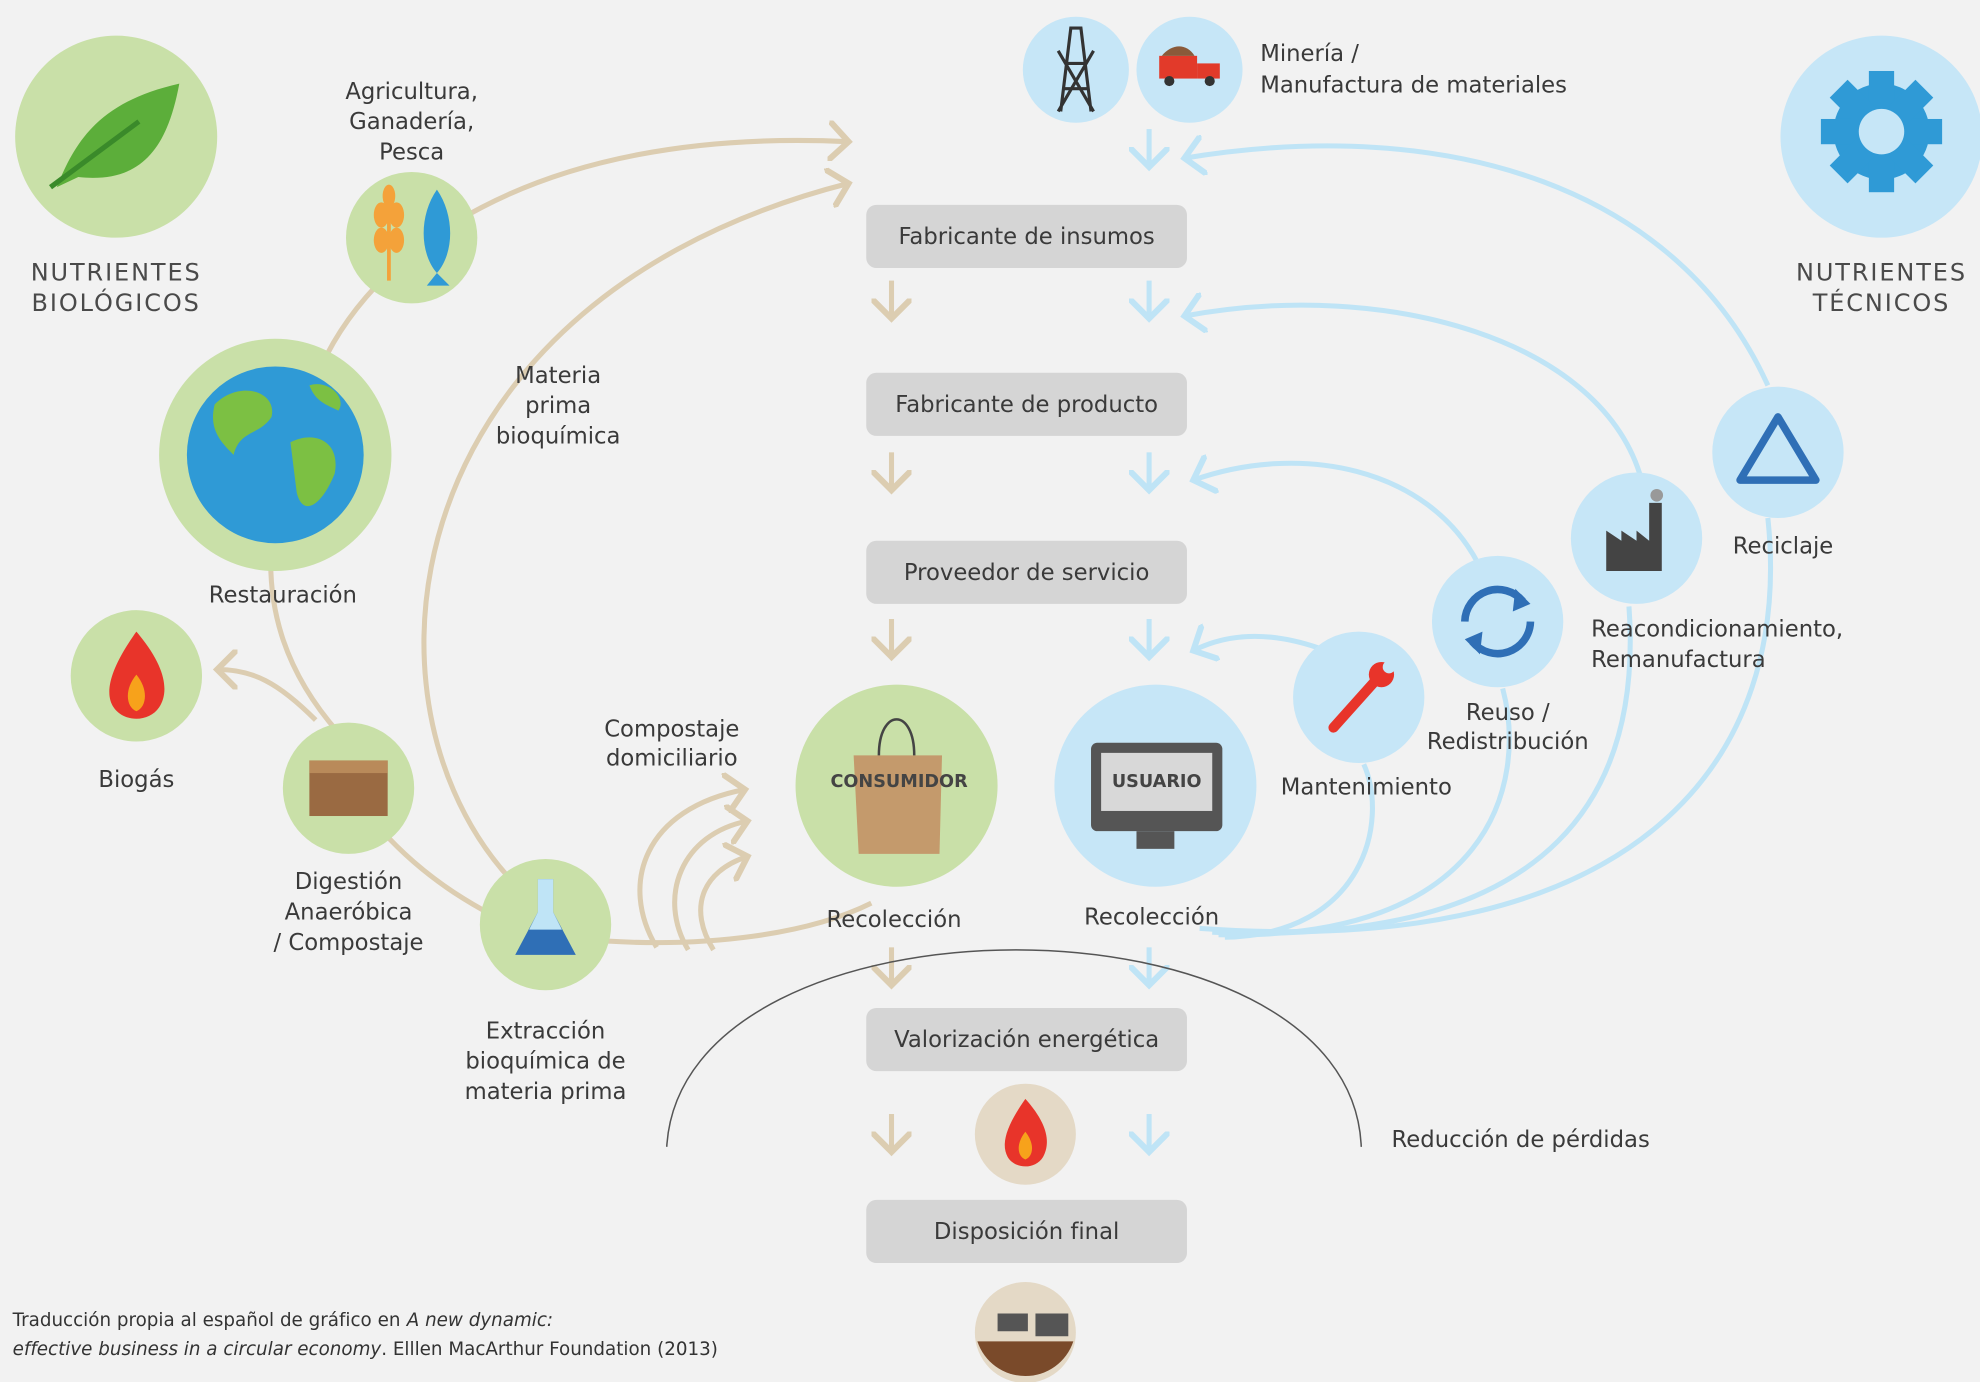  What do you see at coordinates (1881, 302) in the screenshot?
I see `label-line: TÉCNICOS` at bounding box center [1881, 302].